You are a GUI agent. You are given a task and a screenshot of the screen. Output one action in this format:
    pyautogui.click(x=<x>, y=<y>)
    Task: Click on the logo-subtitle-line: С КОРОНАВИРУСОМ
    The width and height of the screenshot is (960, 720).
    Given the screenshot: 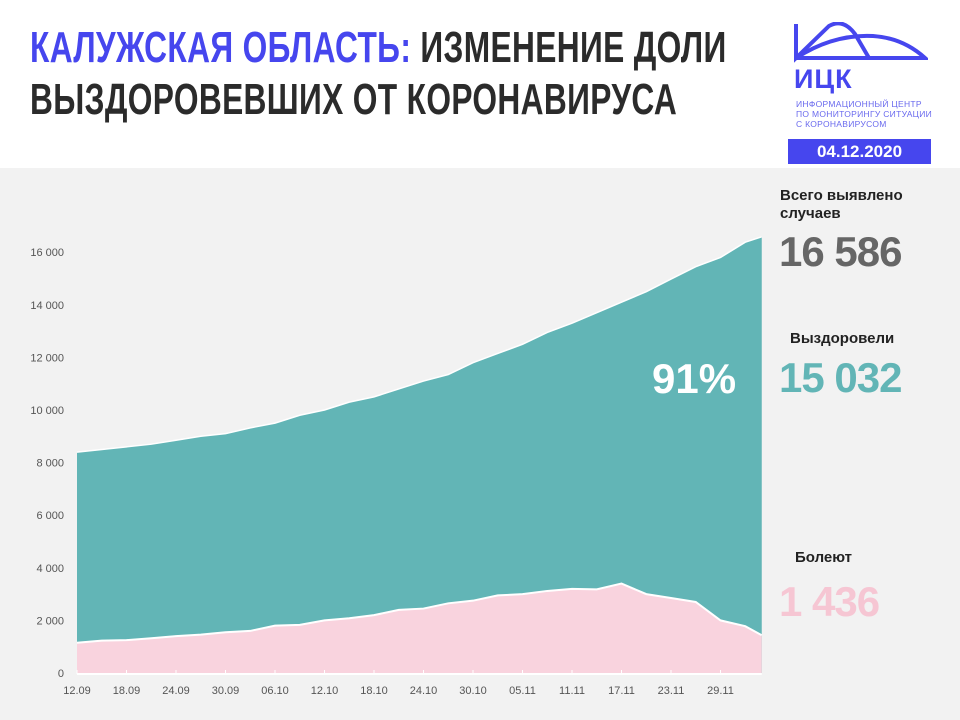 What is the action you would take?
    pyautogui.click(x=841, y=124)
    